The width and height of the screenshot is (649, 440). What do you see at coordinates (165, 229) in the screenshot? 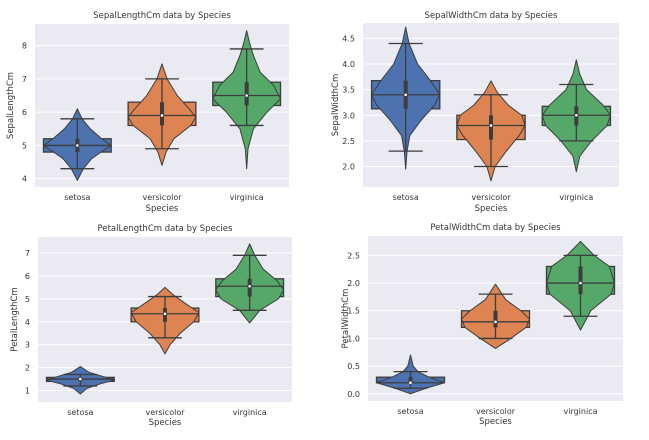
I see `chart-title: PetalLengthCm data by Species` at bounding box center [165, 229].